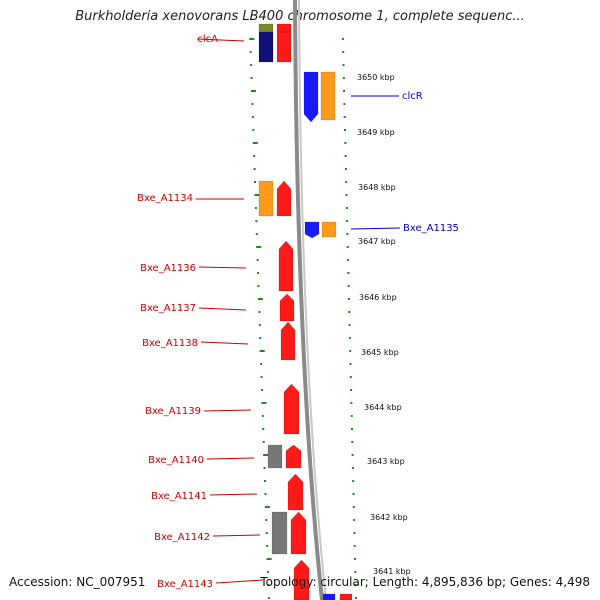 The width and height of the screenshot is (600, 600). What do you see at coordinates (412, 96) in the screenshot?
I see `gene-label: clcR` at bounding box center [412, 96].